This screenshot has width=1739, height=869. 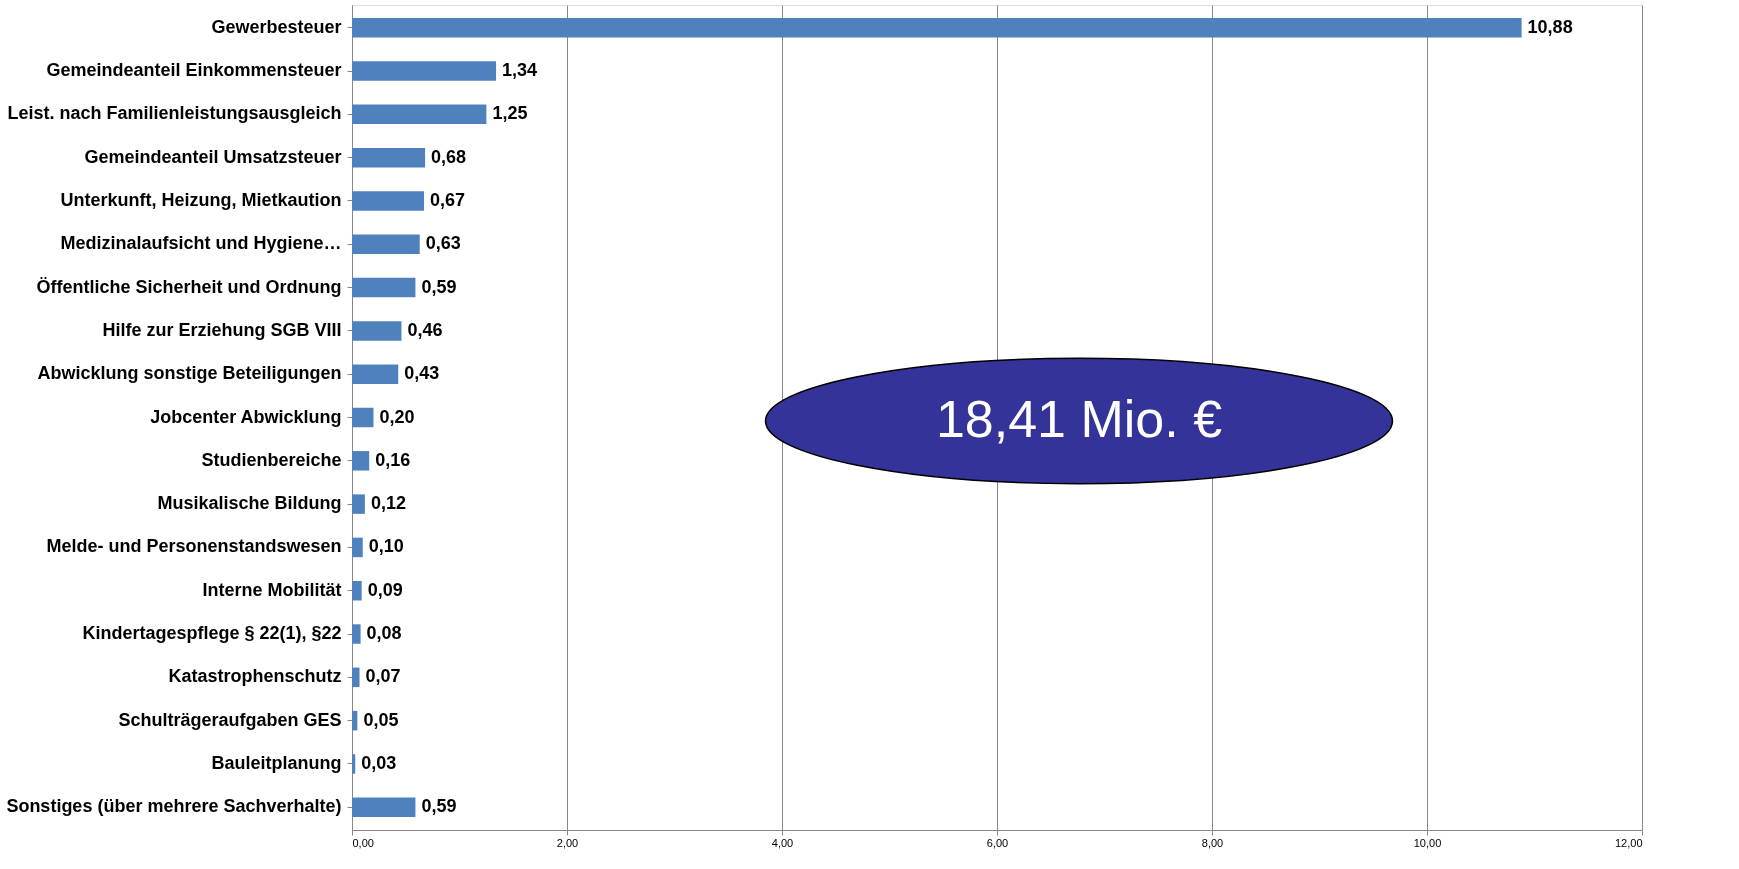 I want to click on data-label: 0,07, so click(x=383, y=676).